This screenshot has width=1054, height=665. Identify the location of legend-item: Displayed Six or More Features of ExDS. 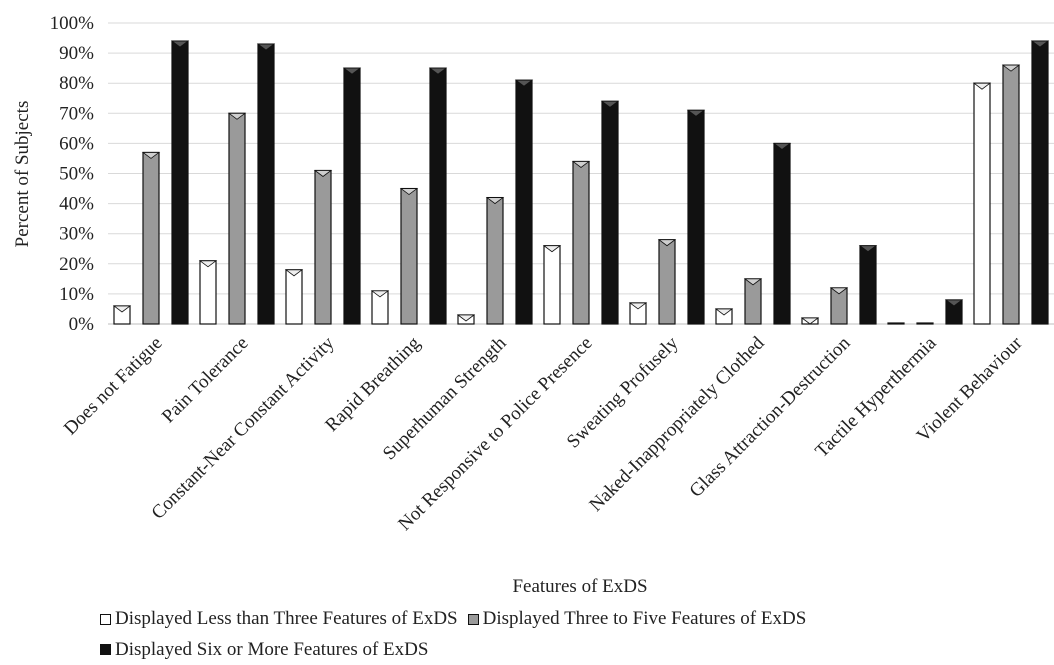
(264, 650).